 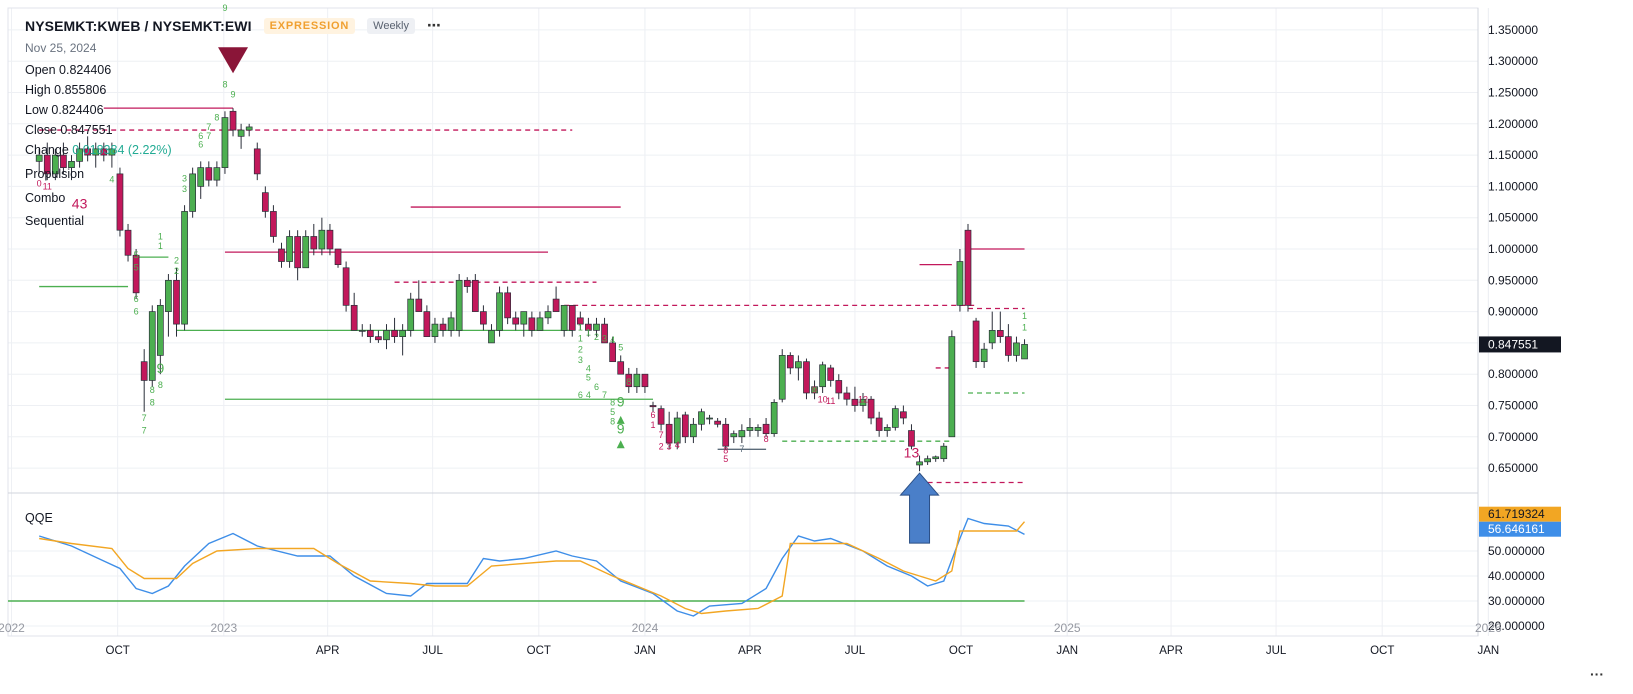 What do you see at coordinates (64, 110) in the screenshot?
I see `legend-low: Low 0.824406` at bounding box center [64, 110].